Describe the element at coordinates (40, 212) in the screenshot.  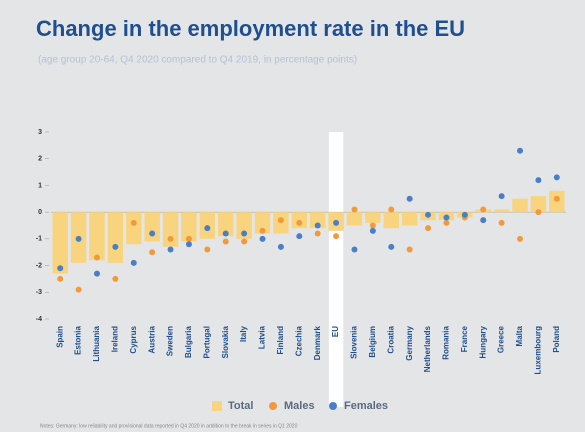
I see `y-tick-label: 0` at that location.